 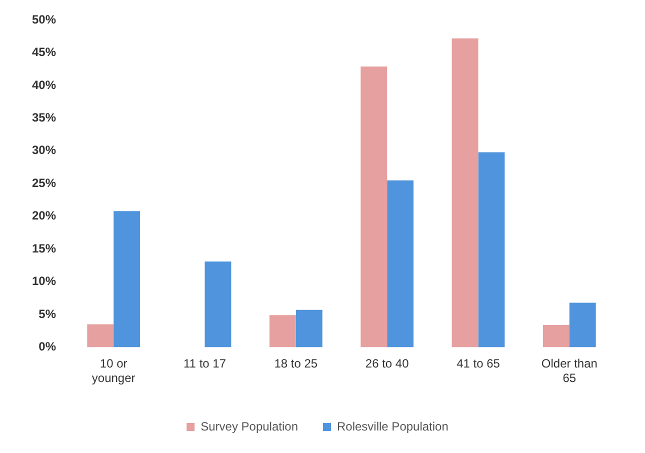 What do you see at coordinates (249, 426) in the screenshot?
I see `legend-label: Survey Population` at bounding box center [249, 426].